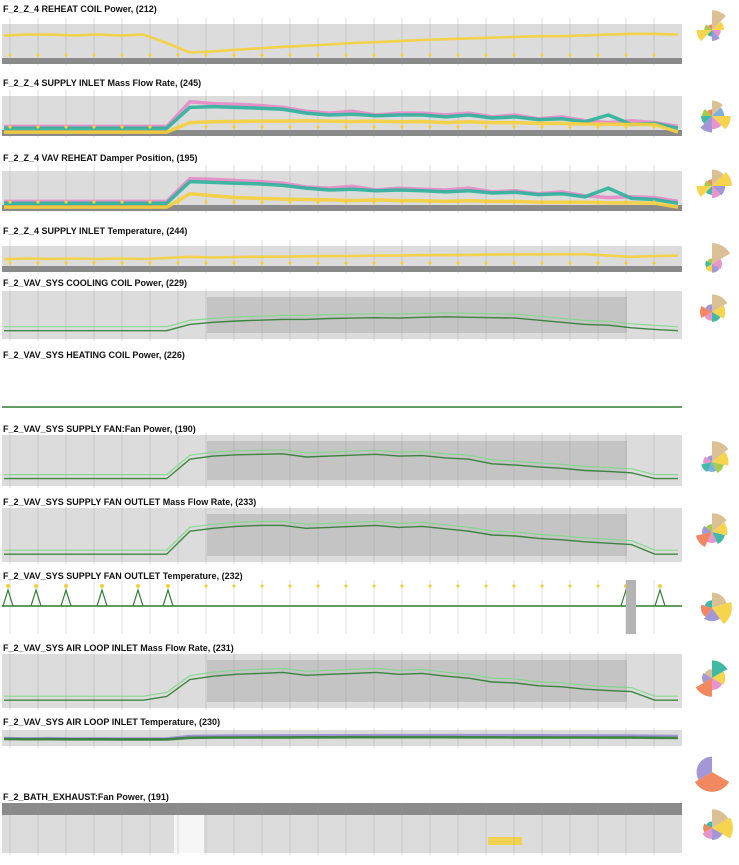 Image resolution: width=739 pixels, height=865 pixels. Describe the element at coordinates (80, 9) in the screenshot. I see `chart-title: F_2_Z_4 REHEAT COIL Power, (212)` at that location.